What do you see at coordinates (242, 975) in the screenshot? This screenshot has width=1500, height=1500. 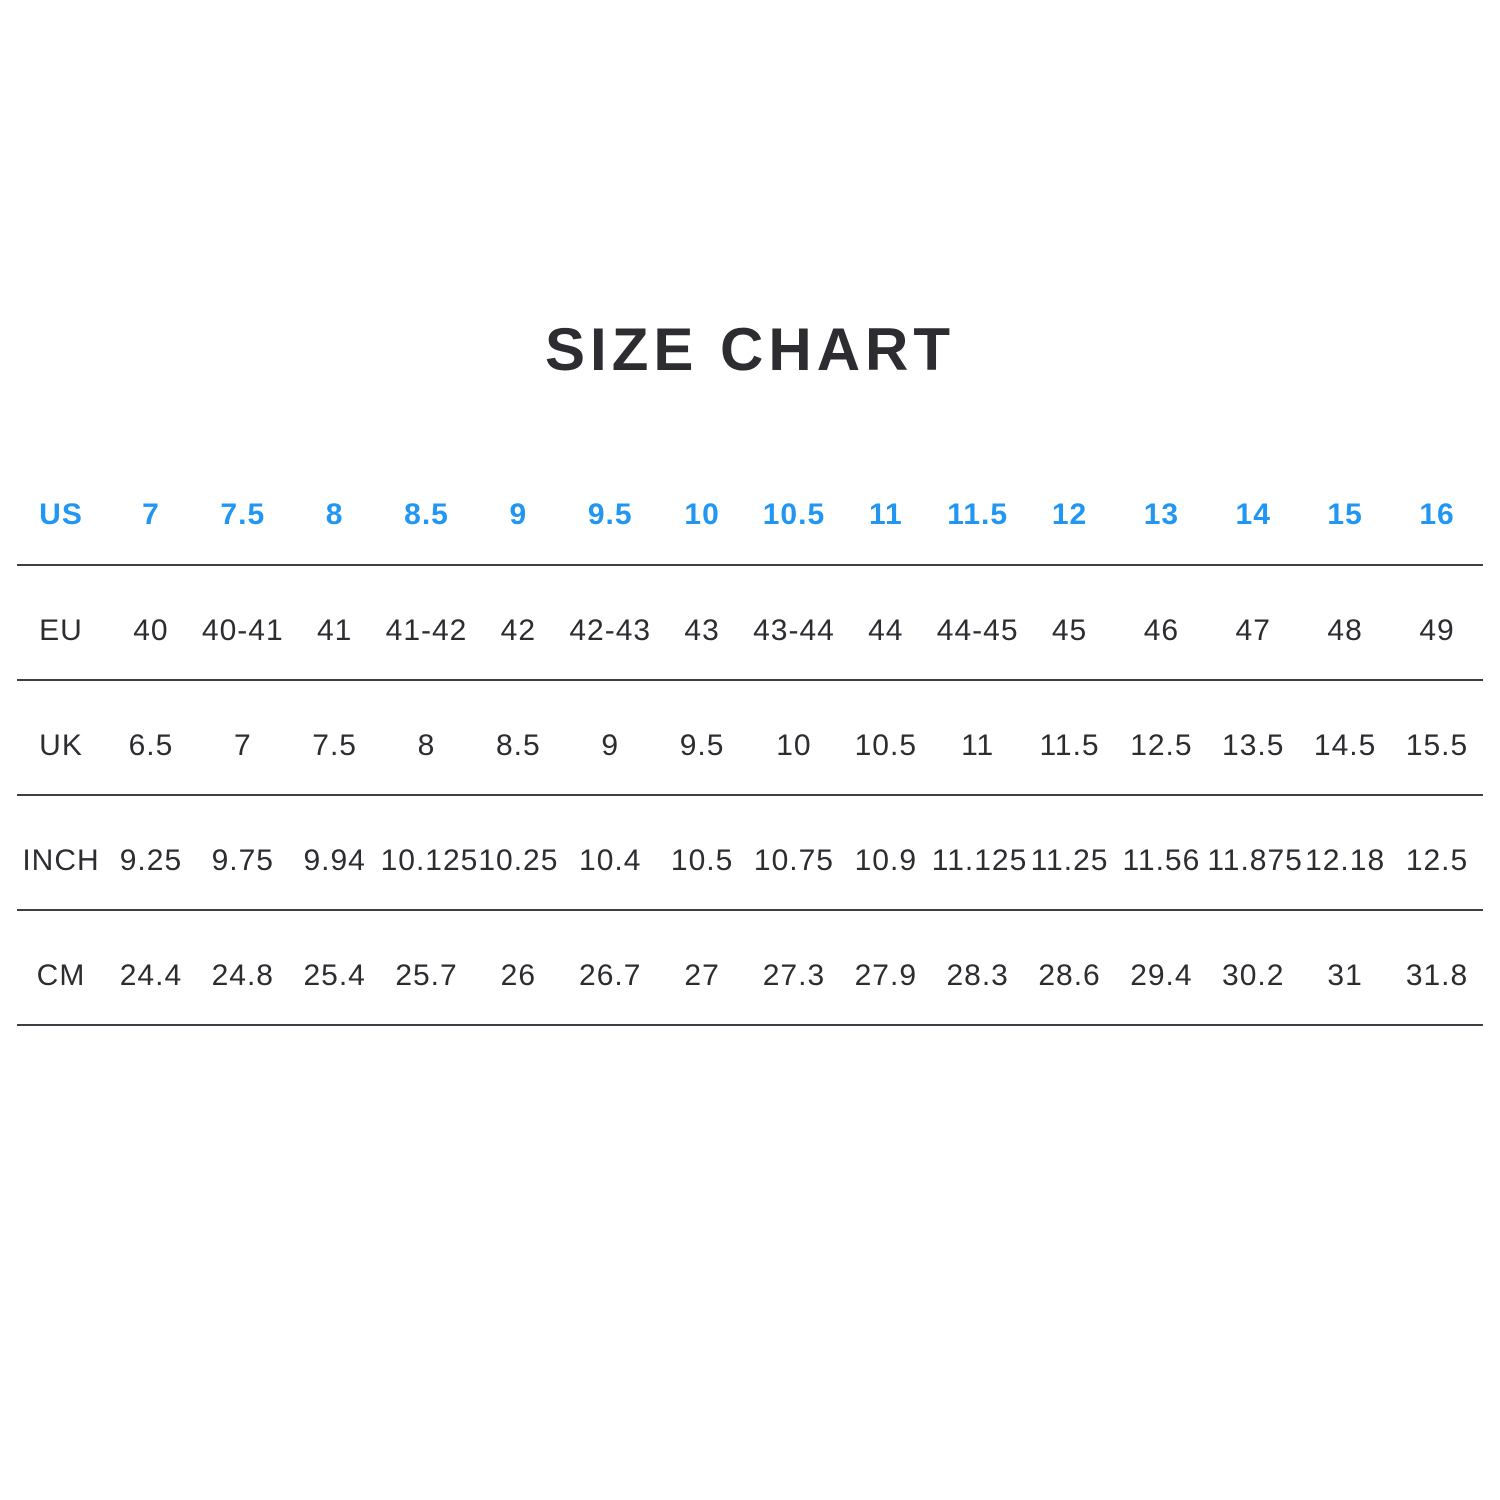 I see `size-cell-cm-1: 24.8` at bounding box center [242, 975].